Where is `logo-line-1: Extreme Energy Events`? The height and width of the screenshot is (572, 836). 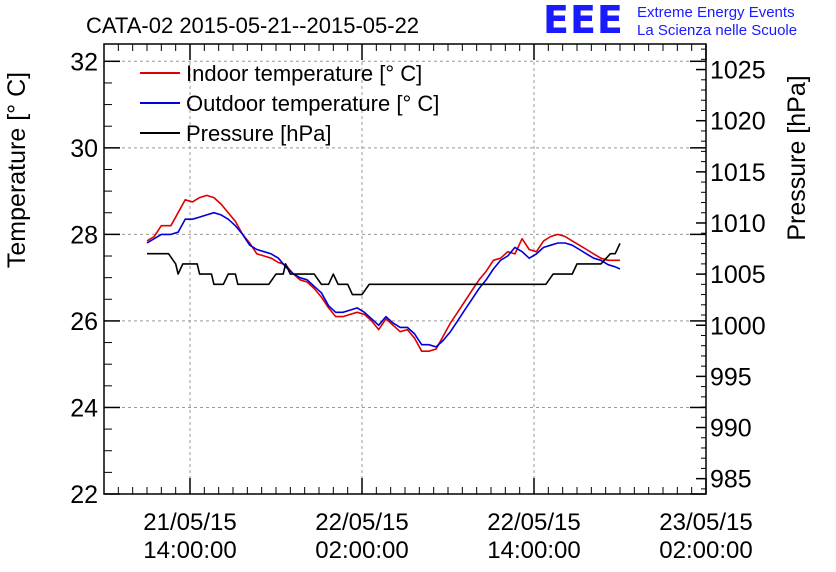 logo-line-1: Extreme Energy Events is located at coordinates (716, 12).